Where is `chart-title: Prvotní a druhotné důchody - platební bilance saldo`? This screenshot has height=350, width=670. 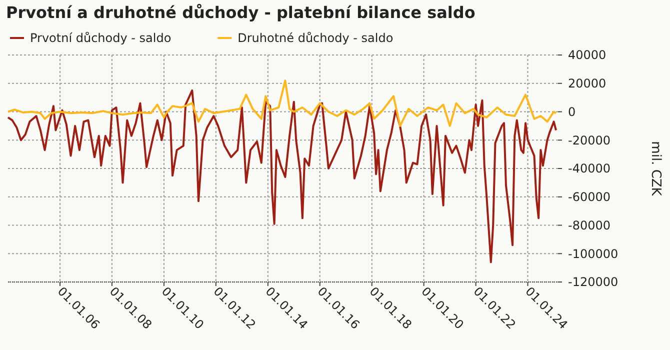
chart-title: Prvotní a druhotné důchody - platební bilance saldo is located at coordinates (241, 12).